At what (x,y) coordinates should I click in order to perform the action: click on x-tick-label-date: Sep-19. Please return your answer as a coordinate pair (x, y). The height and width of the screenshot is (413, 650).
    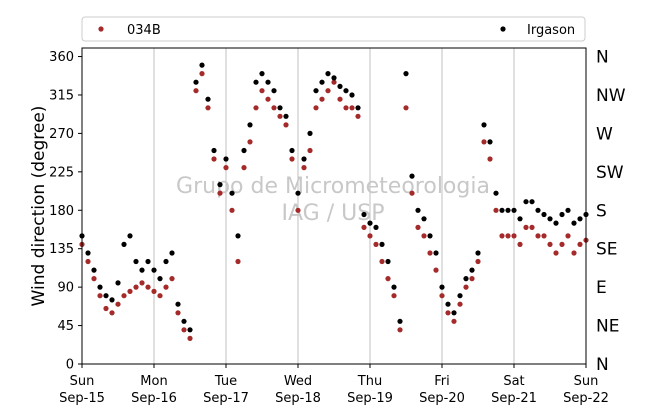
    Looking at the image, I should click on (370, 398).